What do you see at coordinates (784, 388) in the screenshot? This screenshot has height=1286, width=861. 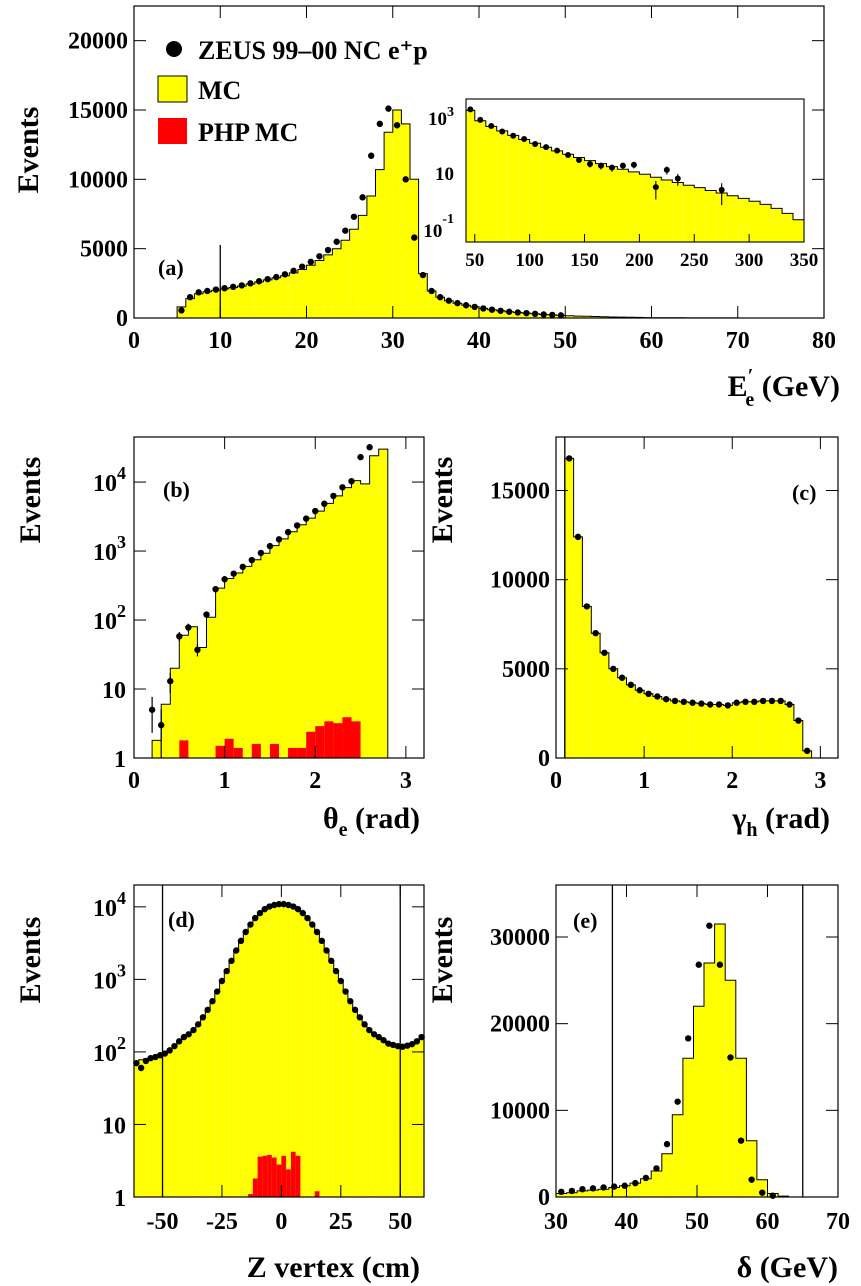 I see `x-axis-label-a: E′ e (GeV)` at bounding box center [784, 388].